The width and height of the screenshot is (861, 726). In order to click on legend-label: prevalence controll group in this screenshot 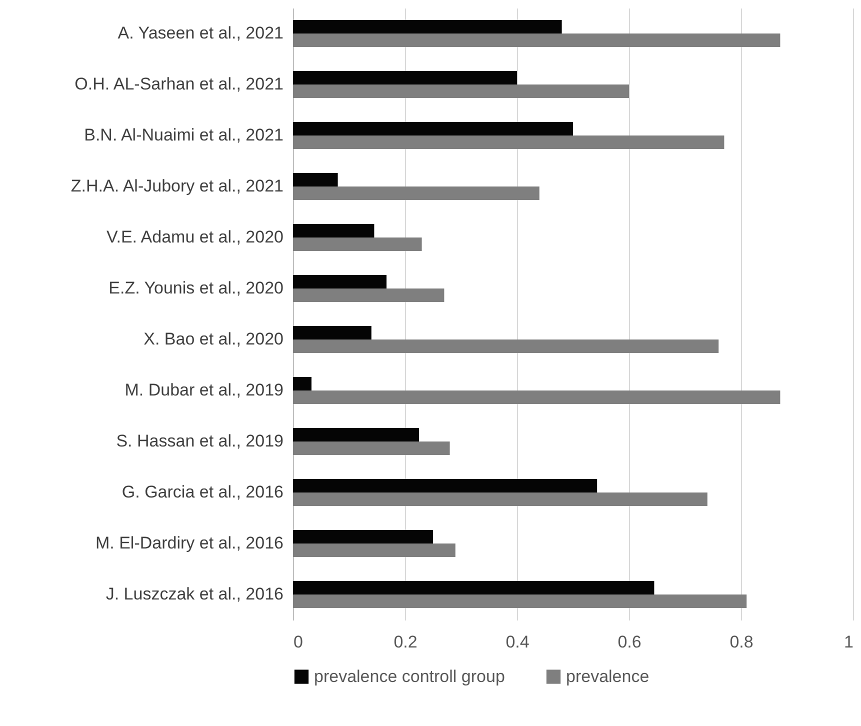, I will do `click(409, 676)`.